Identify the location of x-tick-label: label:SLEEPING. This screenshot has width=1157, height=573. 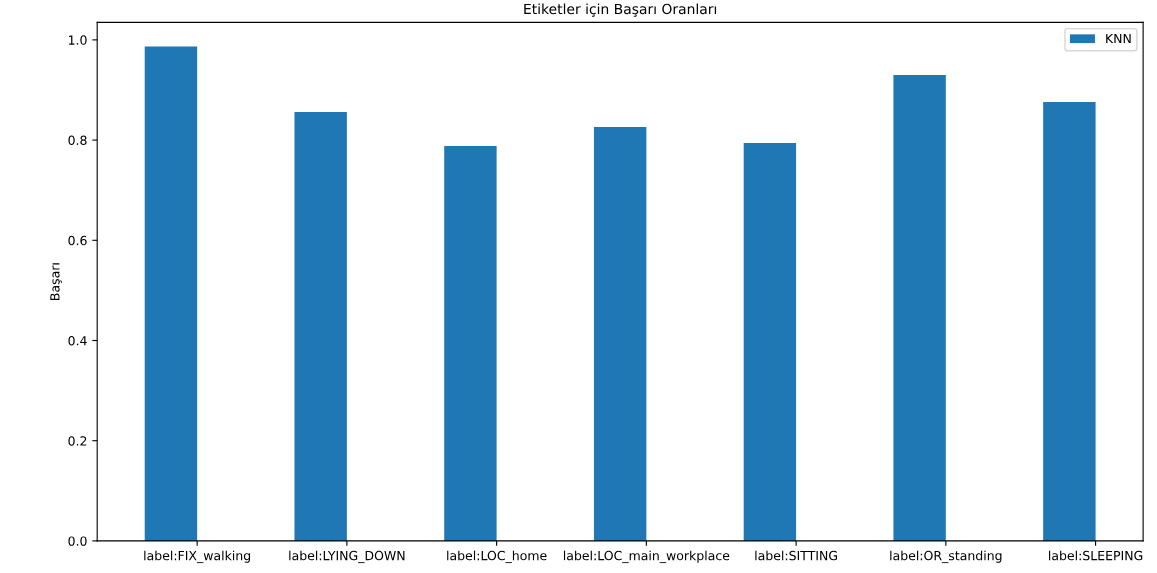
(1096, 555).